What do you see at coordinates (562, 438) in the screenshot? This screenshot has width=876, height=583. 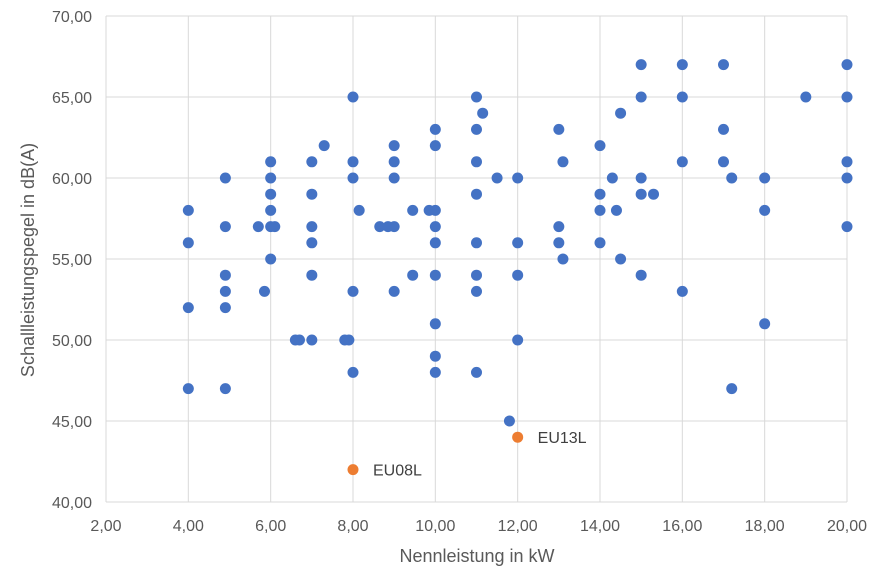 I see `point-label: EU13L` at bounding box center [562, 438].